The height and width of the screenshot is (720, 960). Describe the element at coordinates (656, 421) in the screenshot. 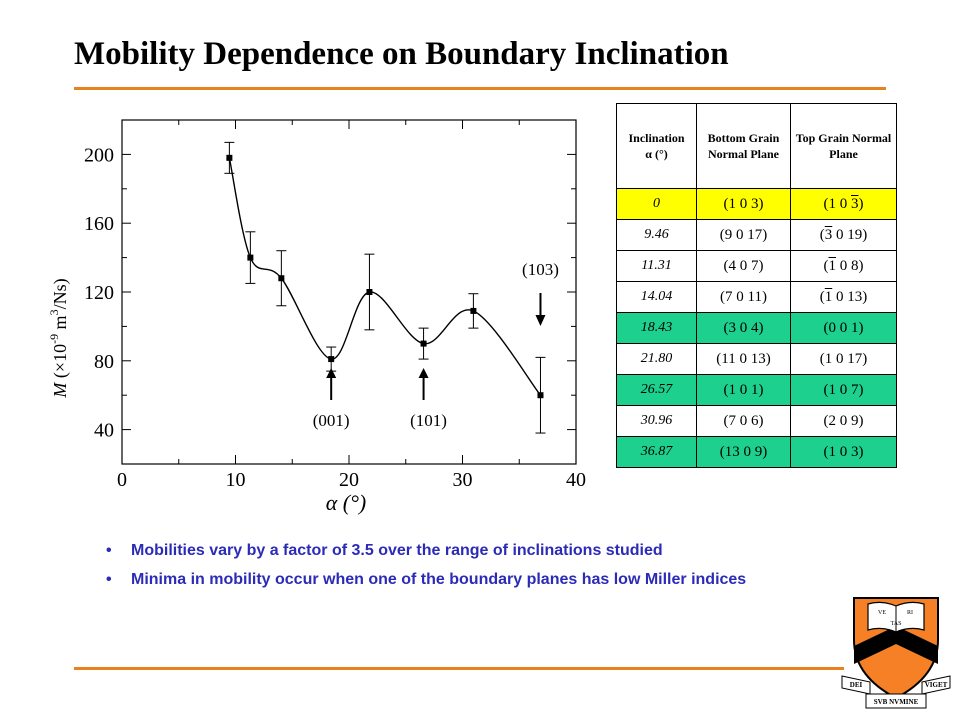

I see `cell-inclination: 30.96` at that location.